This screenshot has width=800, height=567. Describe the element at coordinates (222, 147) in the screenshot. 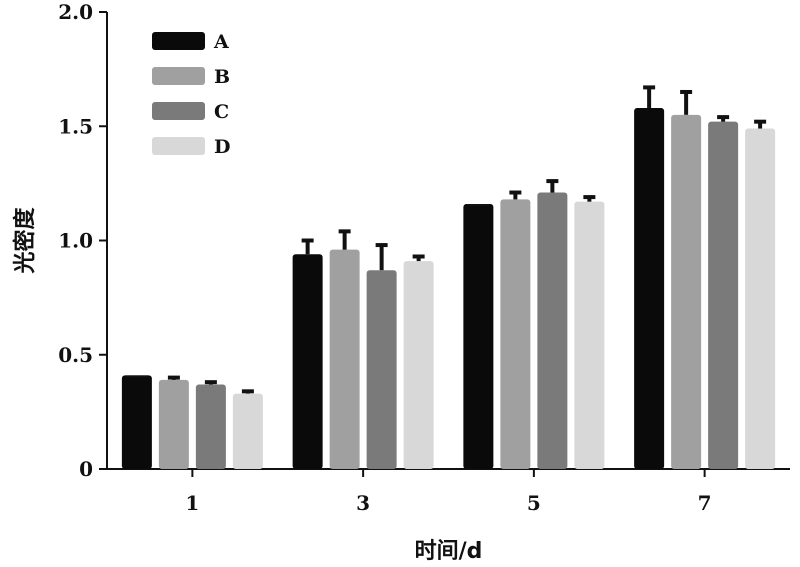

I see `legend-label: D` at that location.